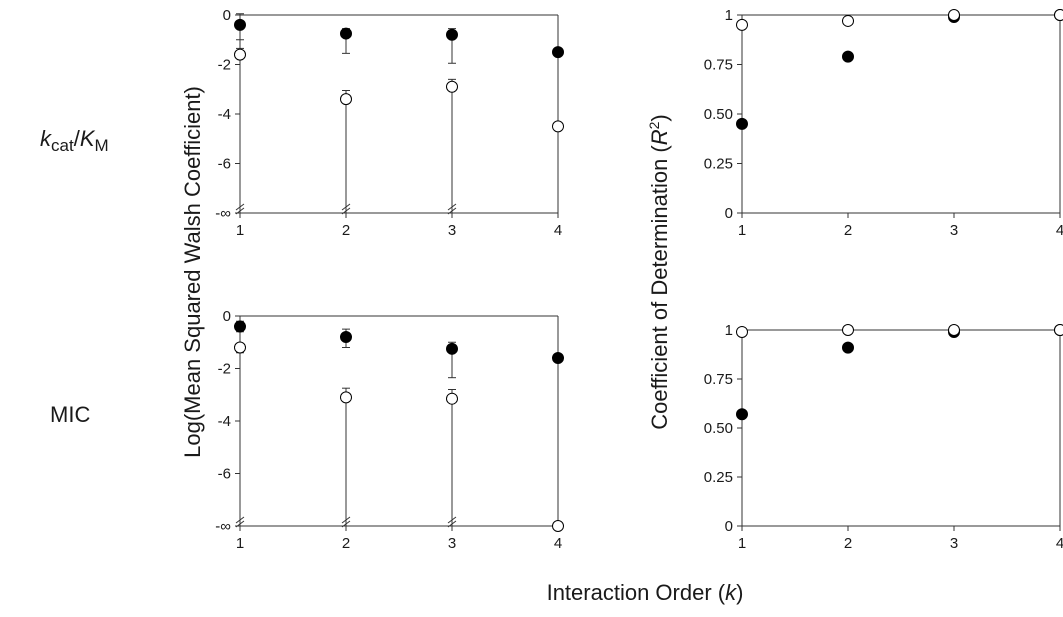  I want to click on ylabel-right-prefix: Coefficient of Determination (, so click(659, 287).